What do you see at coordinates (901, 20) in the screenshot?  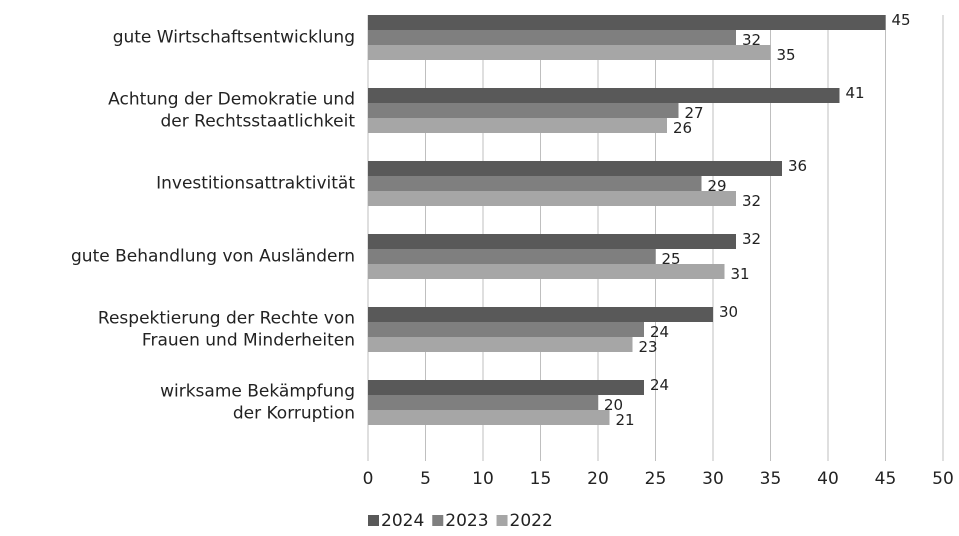 I see `value-label: 45` at bounding box center [901, 20].